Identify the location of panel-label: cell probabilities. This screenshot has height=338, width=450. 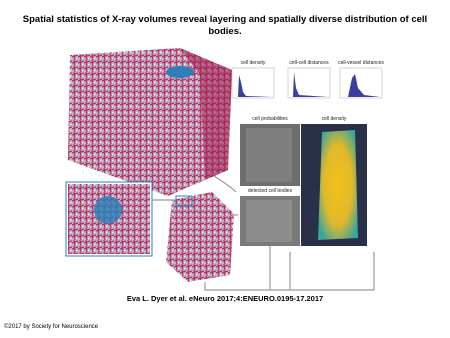
(270, 119).